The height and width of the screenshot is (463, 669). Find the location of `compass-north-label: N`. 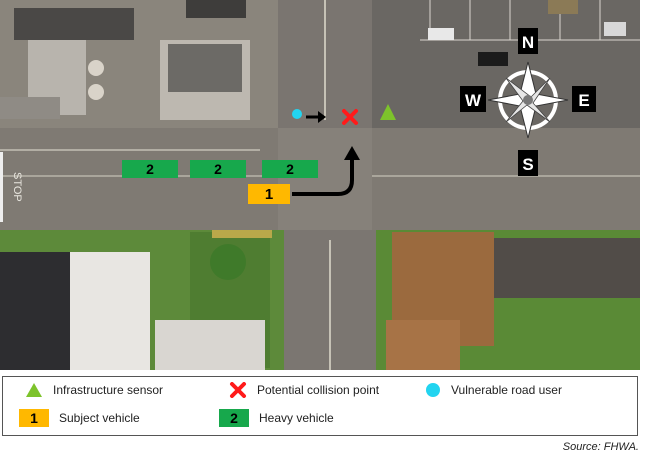

compass-north-label: N is located at coordinates (528, 42).